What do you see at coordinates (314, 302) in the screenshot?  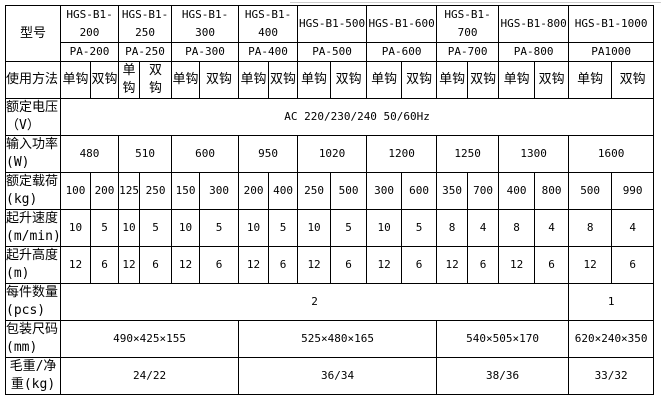 I see `table-cell: 2` at bounding box center [314, 302].